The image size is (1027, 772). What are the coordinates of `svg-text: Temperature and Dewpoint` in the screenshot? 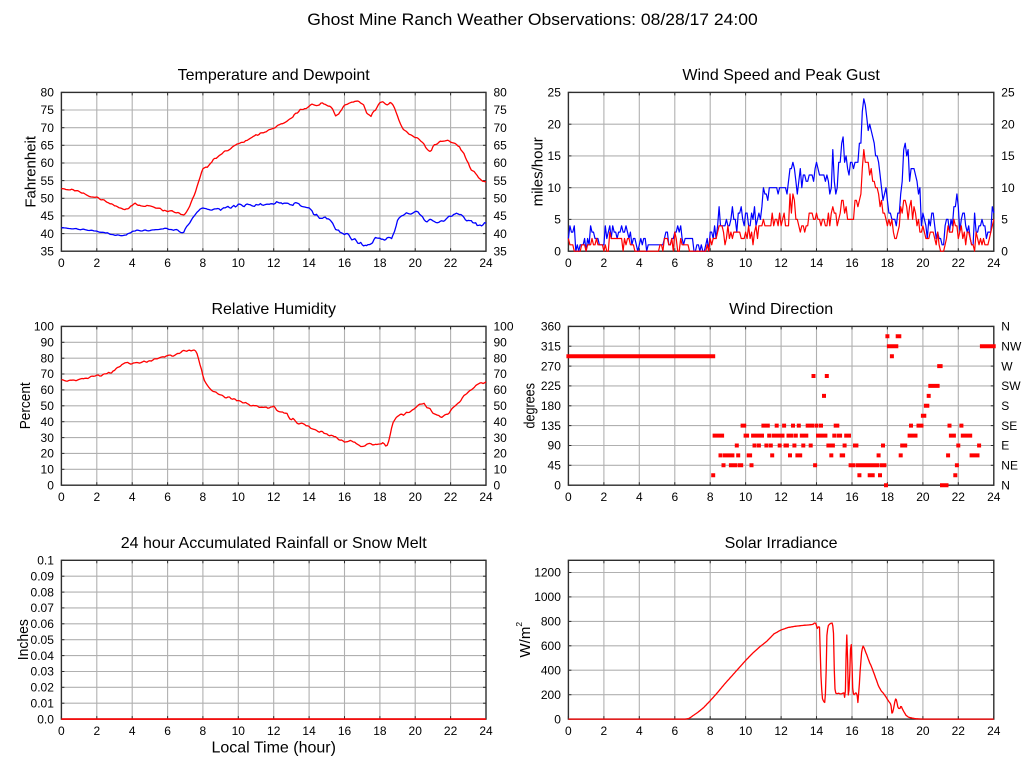 It's located at (274, 75).